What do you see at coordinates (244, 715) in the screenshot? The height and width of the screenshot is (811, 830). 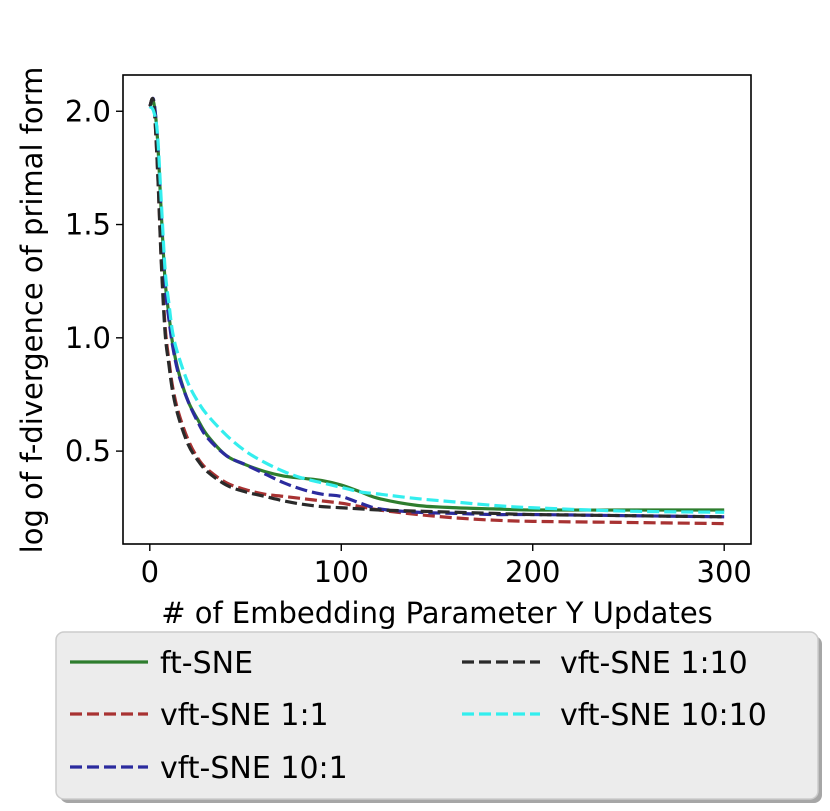 I see `legend-label: vft-SNE 1:1` at bounding box center [244, 715].